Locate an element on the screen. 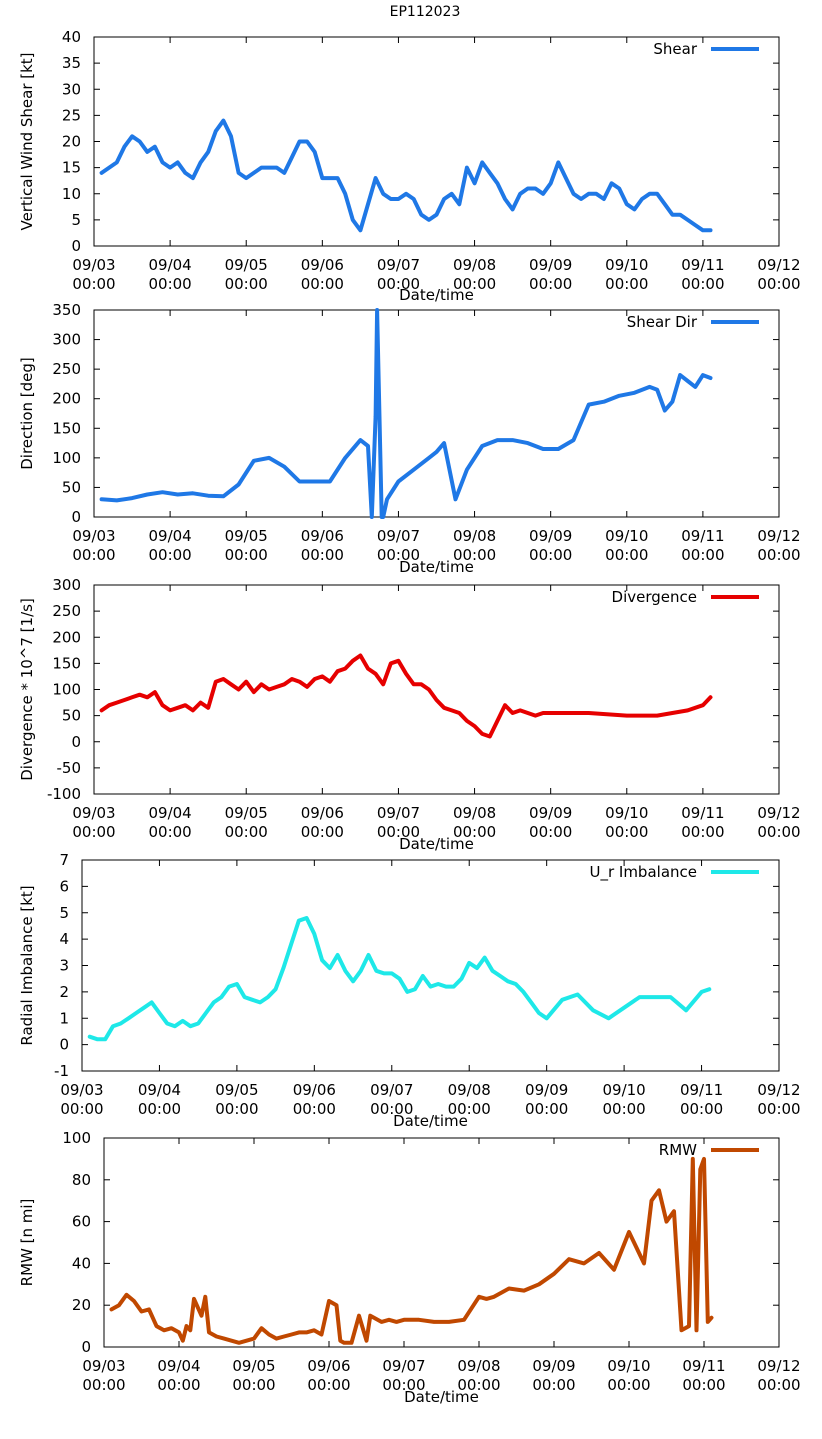 This screenshot has height=1439, width=822. y-tick-label: 1 is located at coordinates (64, 1018).